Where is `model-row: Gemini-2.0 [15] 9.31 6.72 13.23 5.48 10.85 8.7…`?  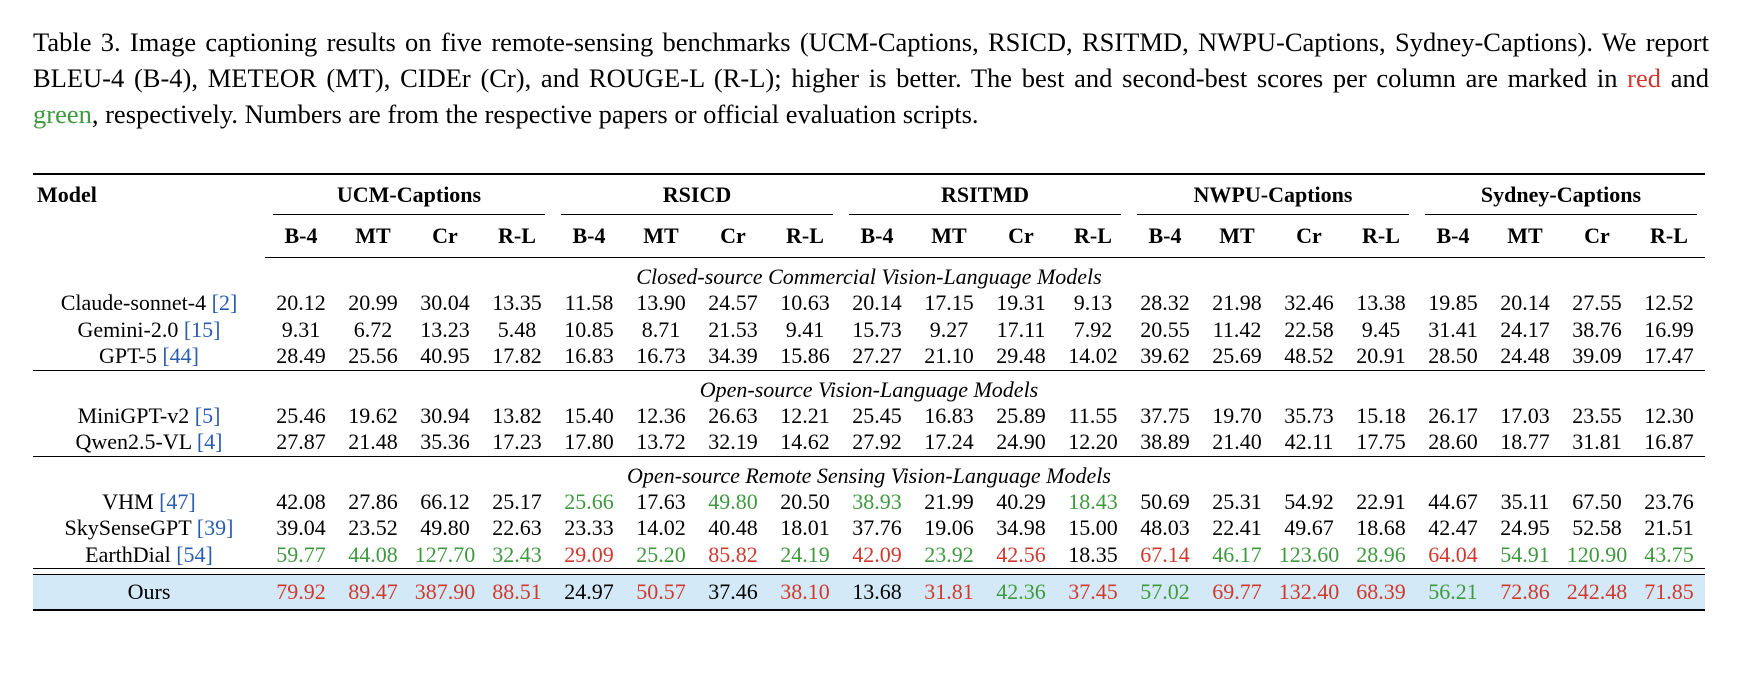
model-row: Gemini-2.0 [15] 9.31 6.72 13.23 5.48 10.85 8.7… is located at coordinates (869, 330).